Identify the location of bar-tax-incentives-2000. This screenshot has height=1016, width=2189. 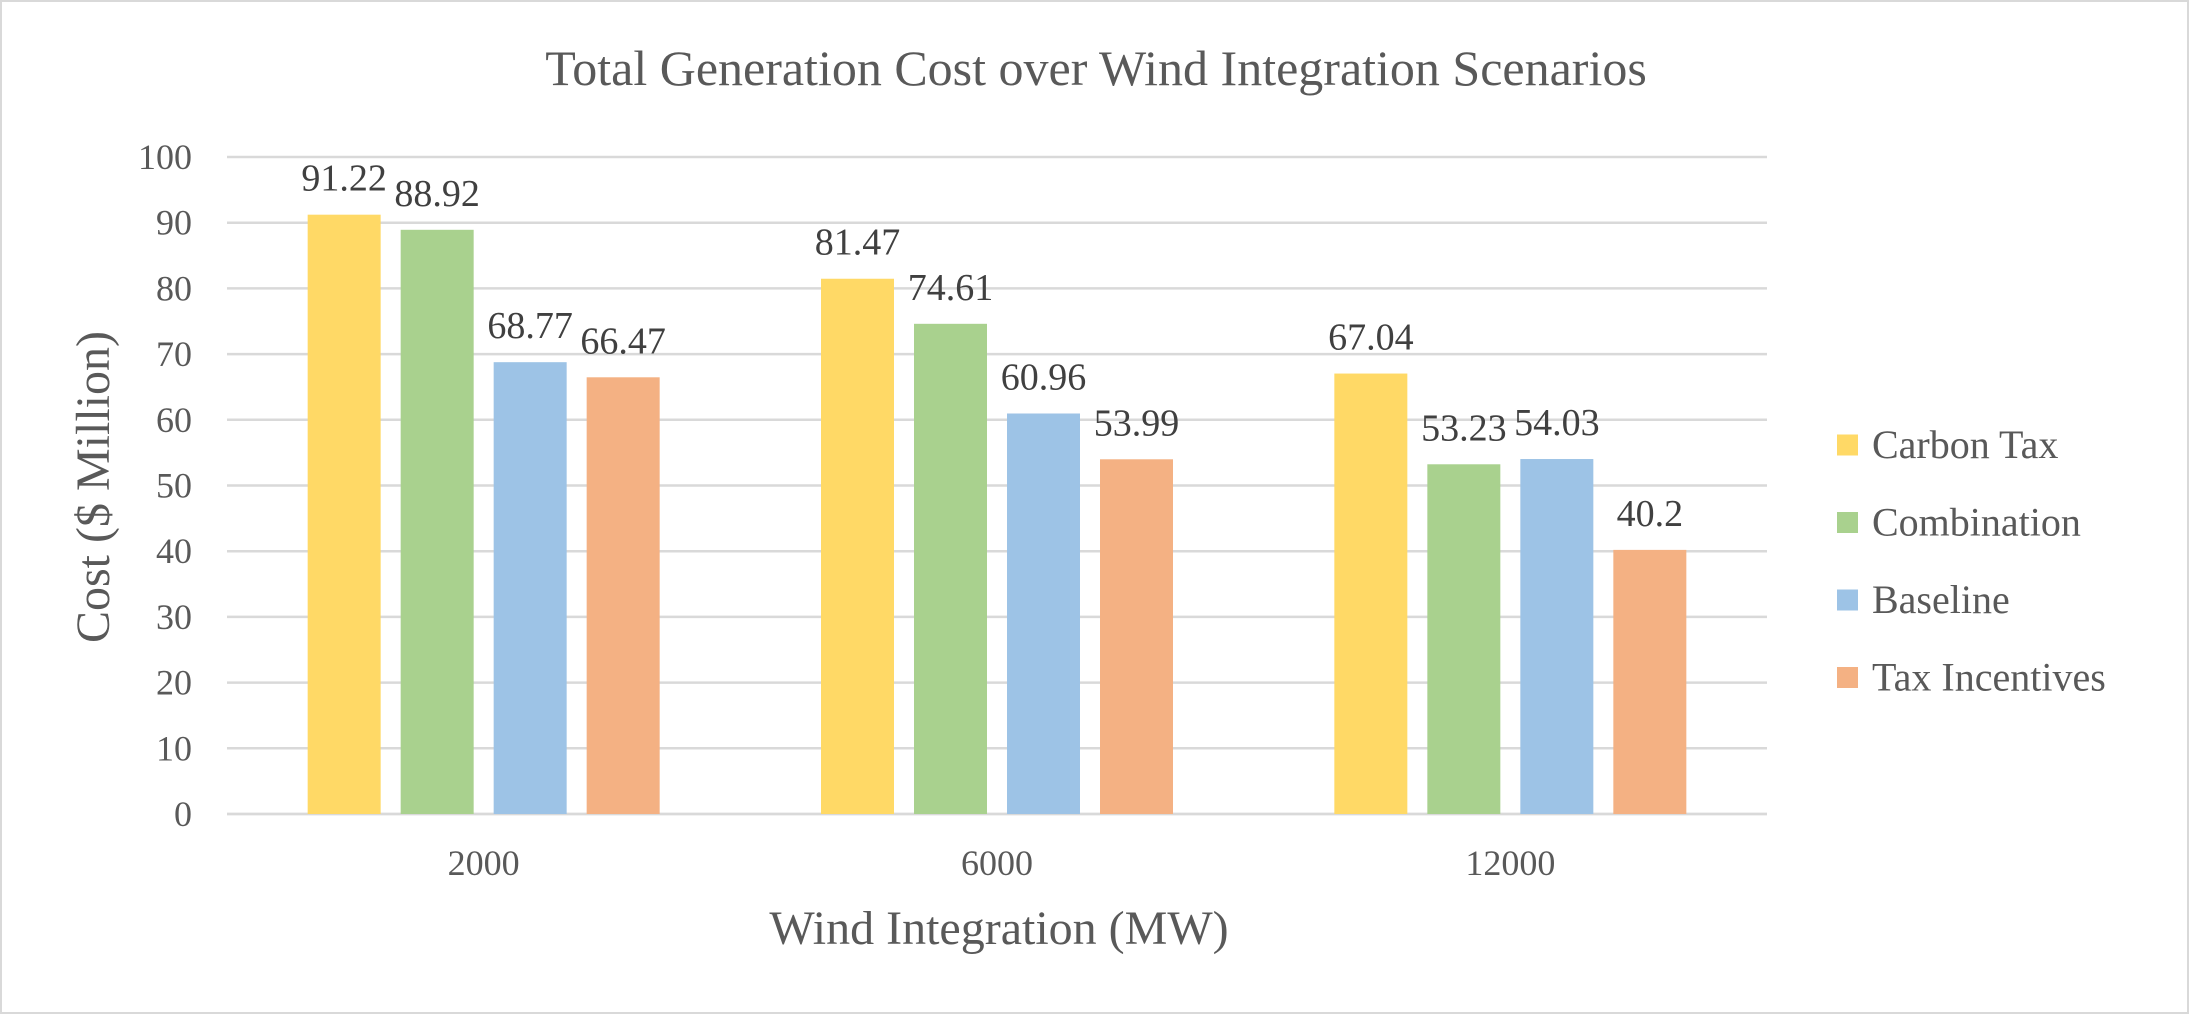
(623, 595).